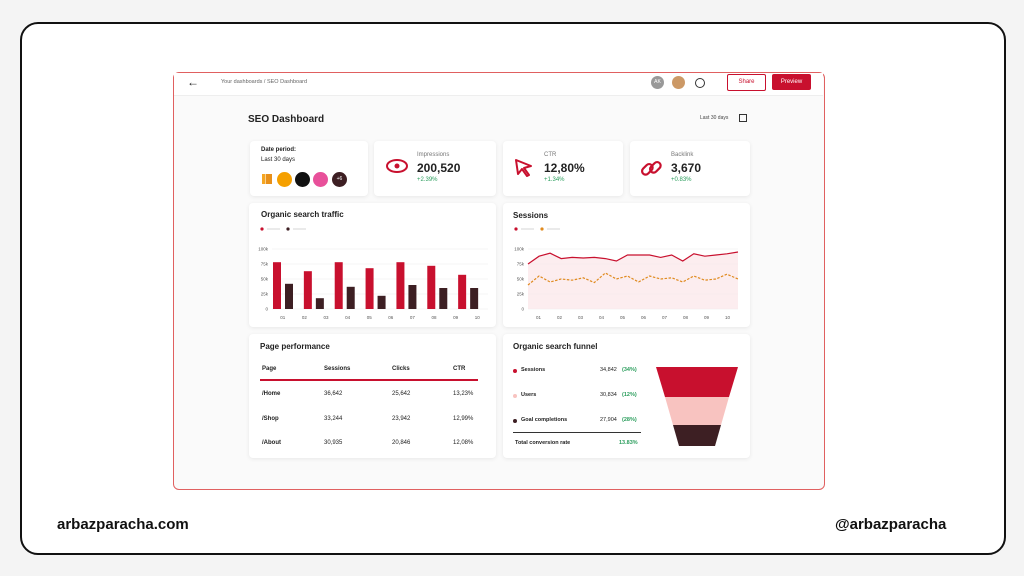 This screenshot has height=576, width=1024. Describe the element at coordinates (463, 394) in the screenshot. I see `table-cell: 13,23%` at that location.